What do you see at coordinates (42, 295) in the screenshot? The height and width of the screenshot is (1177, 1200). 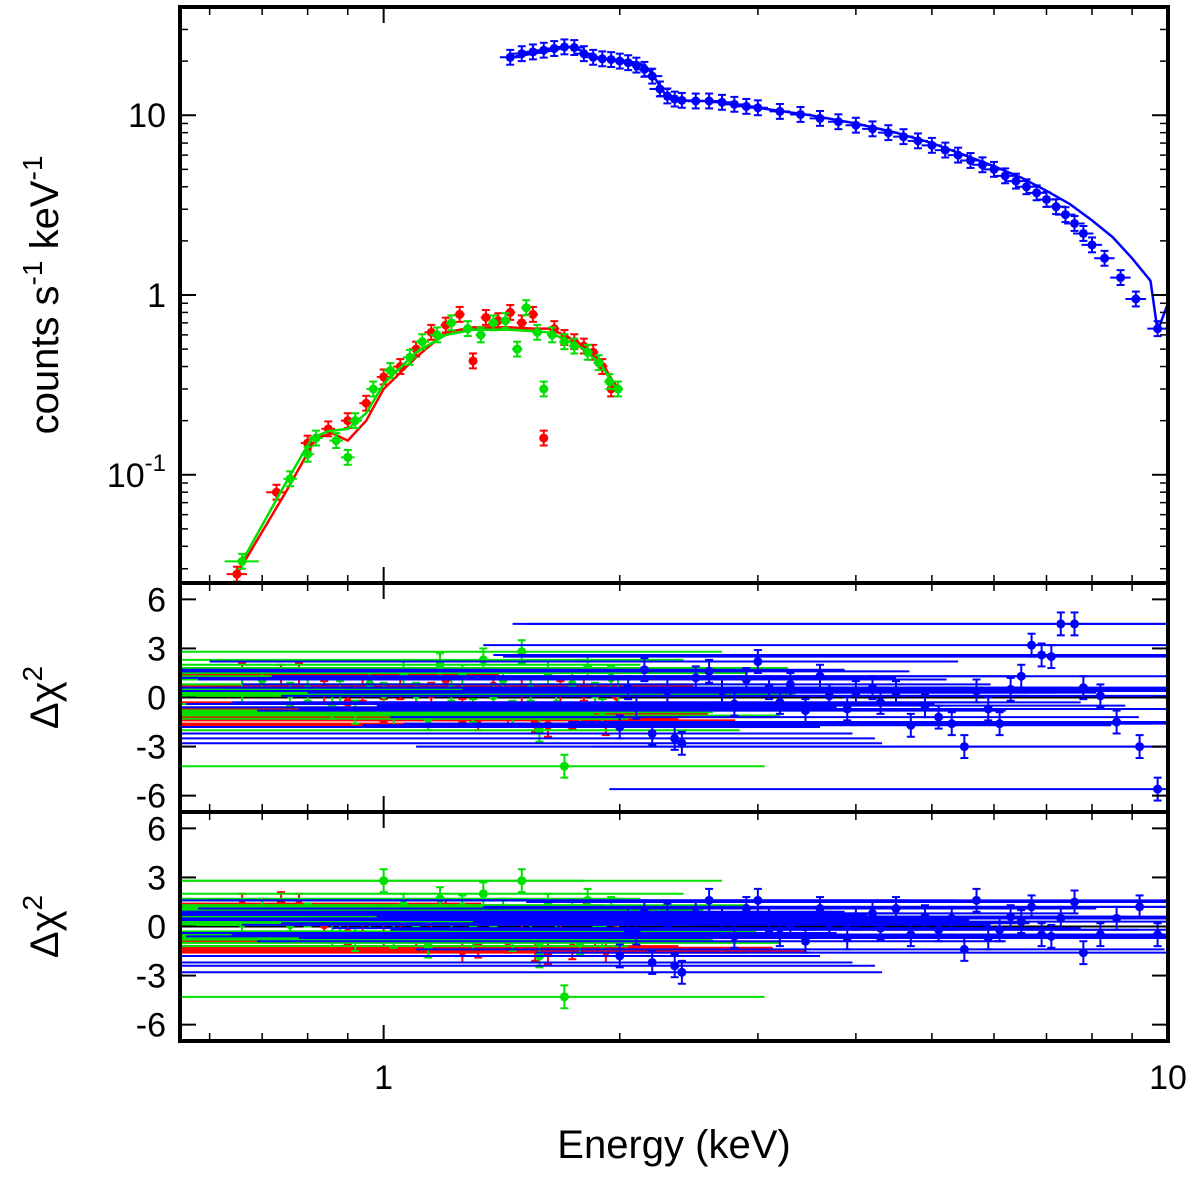 I see `y-axis-label: counts s-1 keV-1` at bounding box center [42, 295].